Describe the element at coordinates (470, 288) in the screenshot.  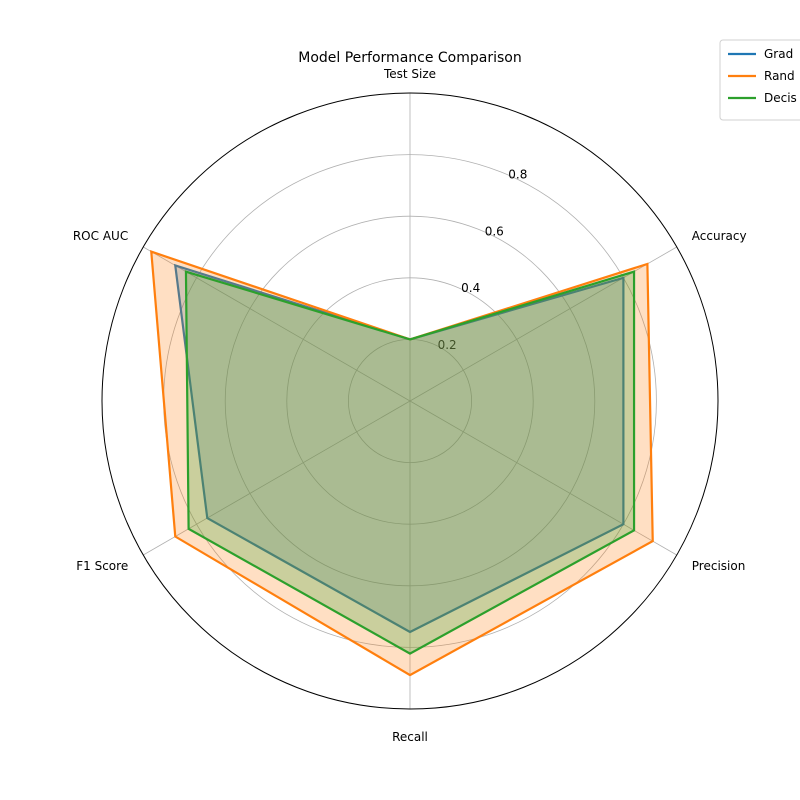
I see `radial-tick-label: 0.4` at that location.